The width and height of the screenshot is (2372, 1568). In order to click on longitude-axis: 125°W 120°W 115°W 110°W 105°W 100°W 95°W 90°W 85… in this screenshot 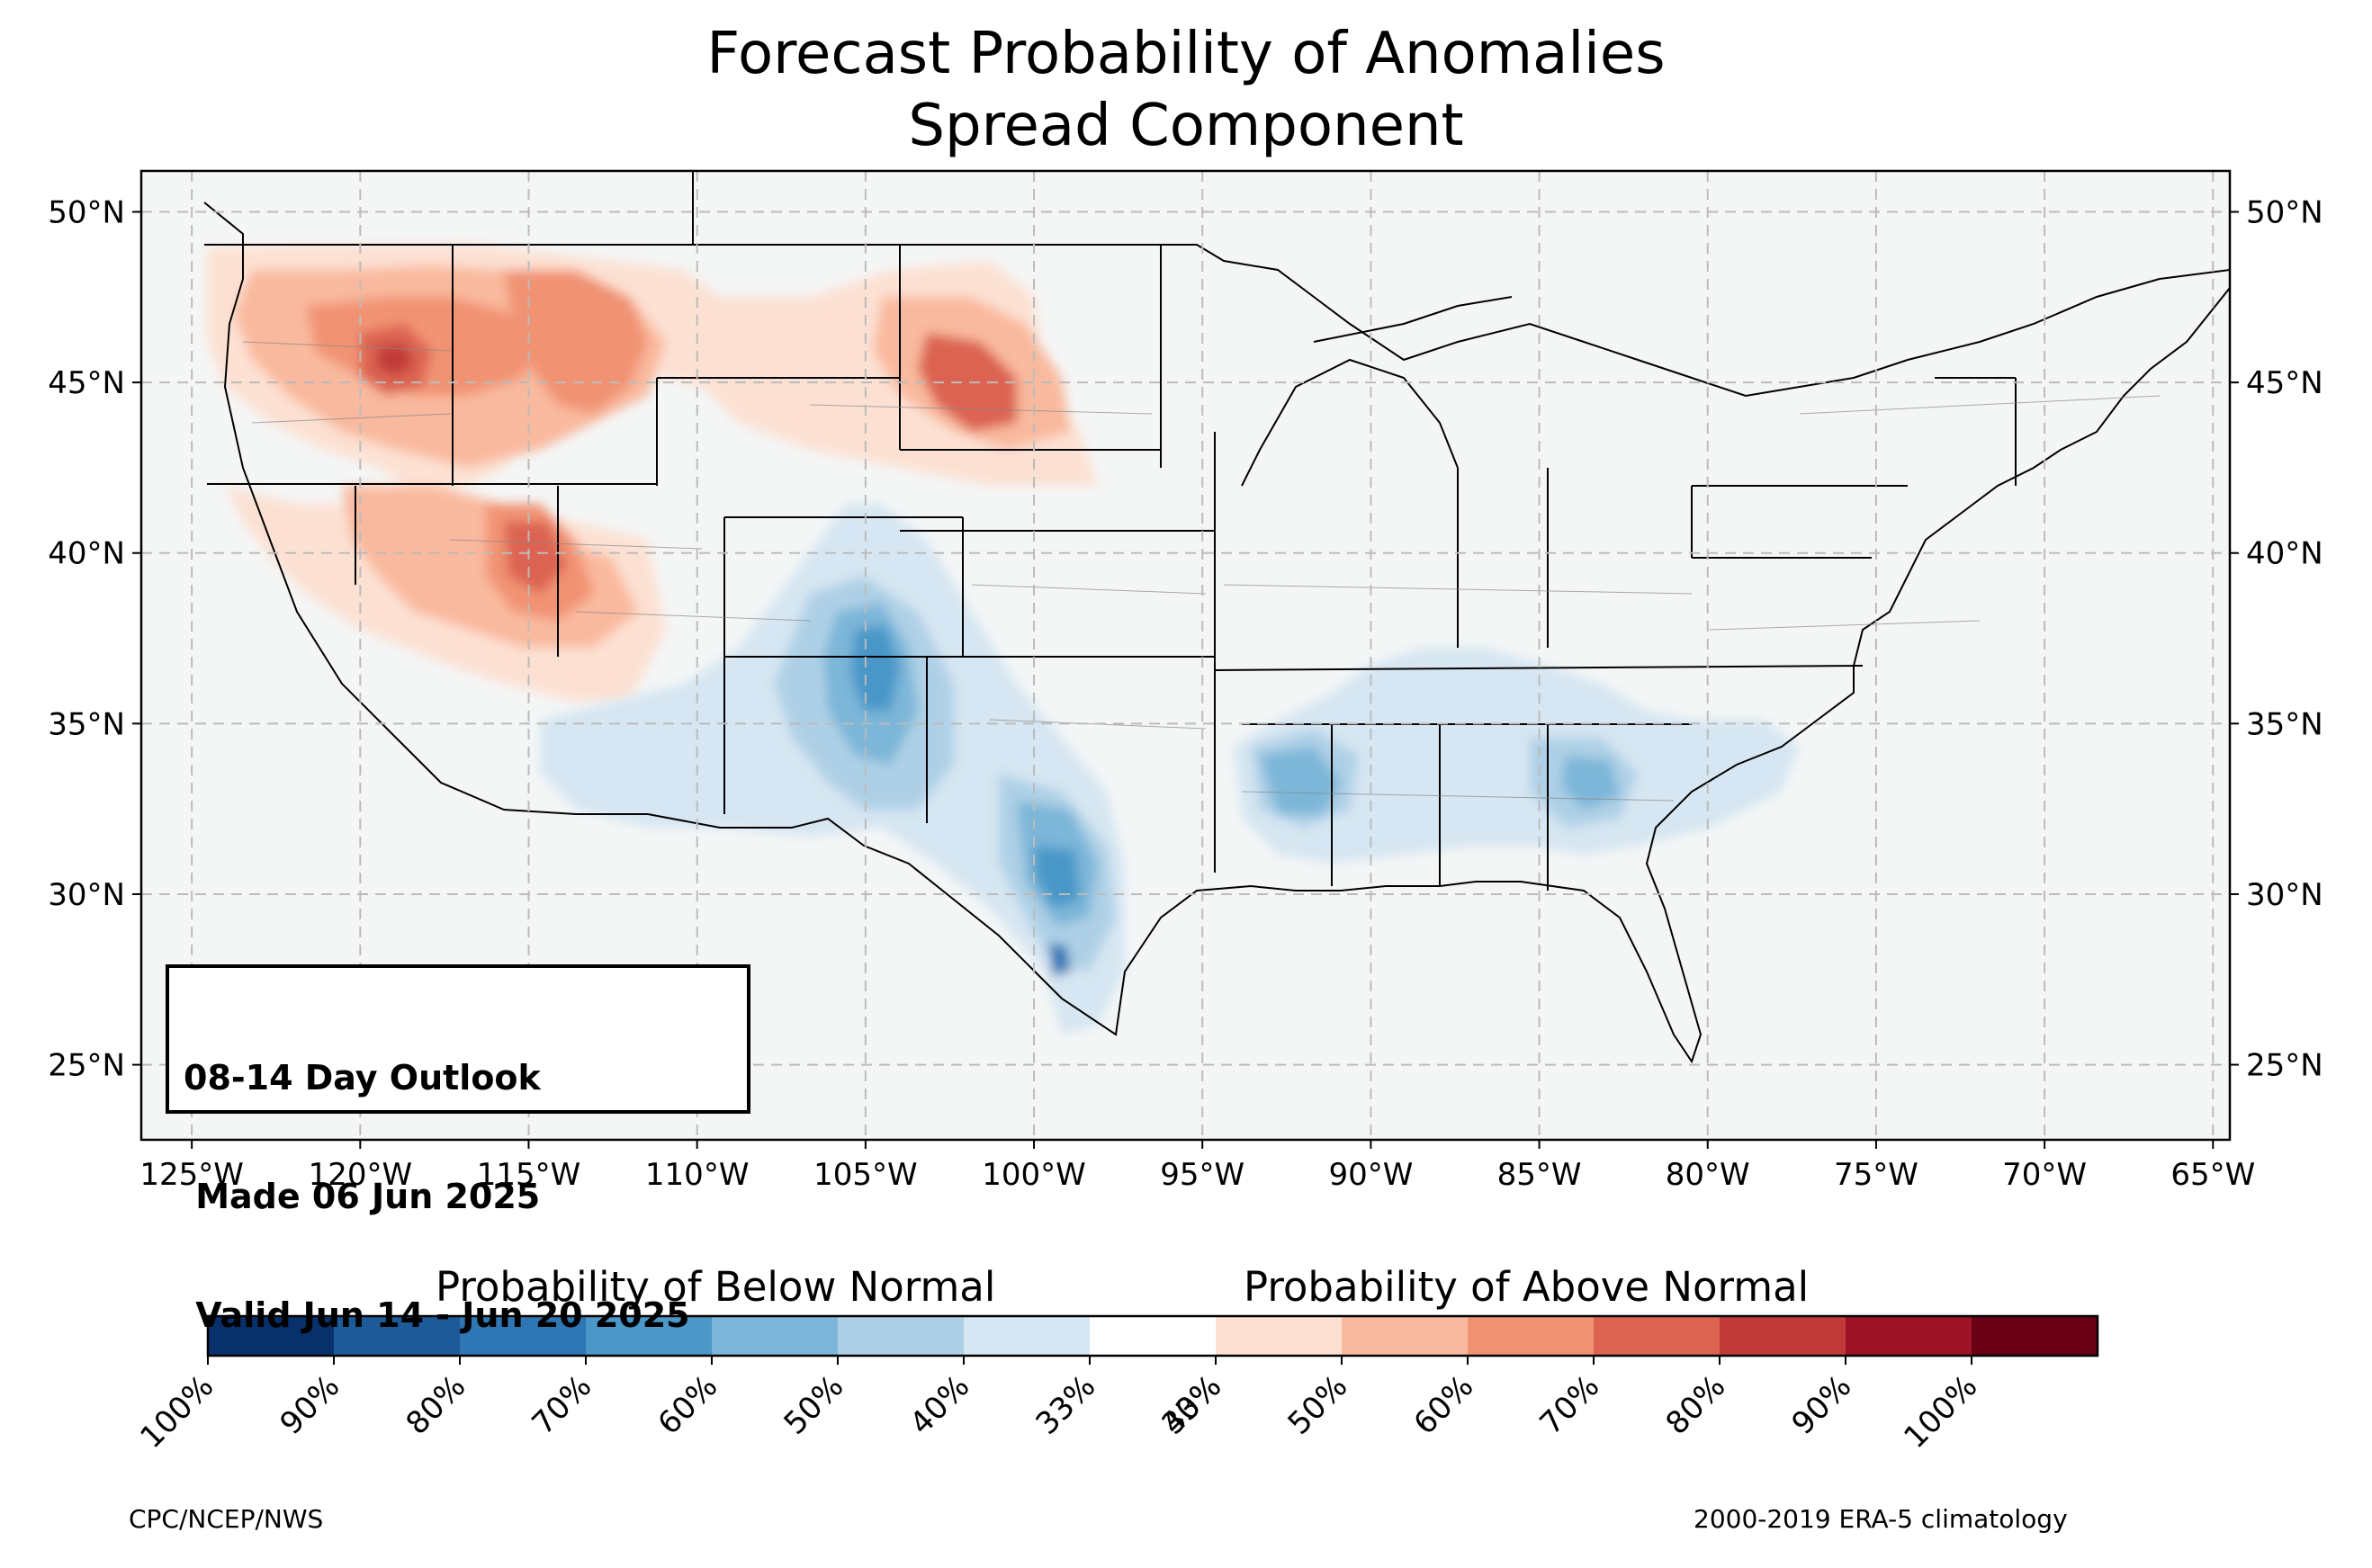, I will do `click(1197, 1166)`.